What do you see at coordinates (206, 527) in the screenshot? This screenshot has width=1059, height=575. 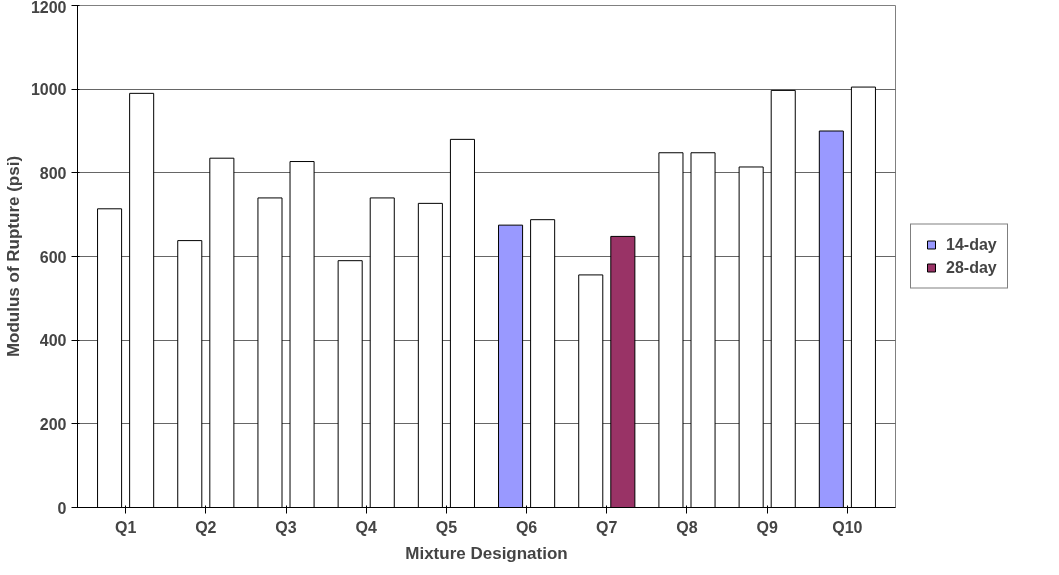 I see `x-tick-label: Q2` at bounding box center [206, 527].